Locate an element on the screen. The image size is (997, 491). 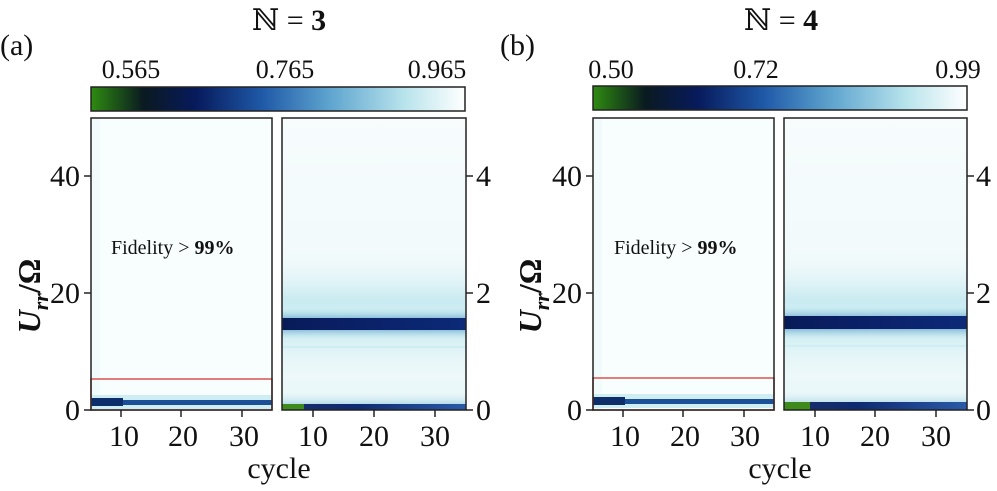
colorbar-tick-high: 0.965 is located at coordinates (437, 69).